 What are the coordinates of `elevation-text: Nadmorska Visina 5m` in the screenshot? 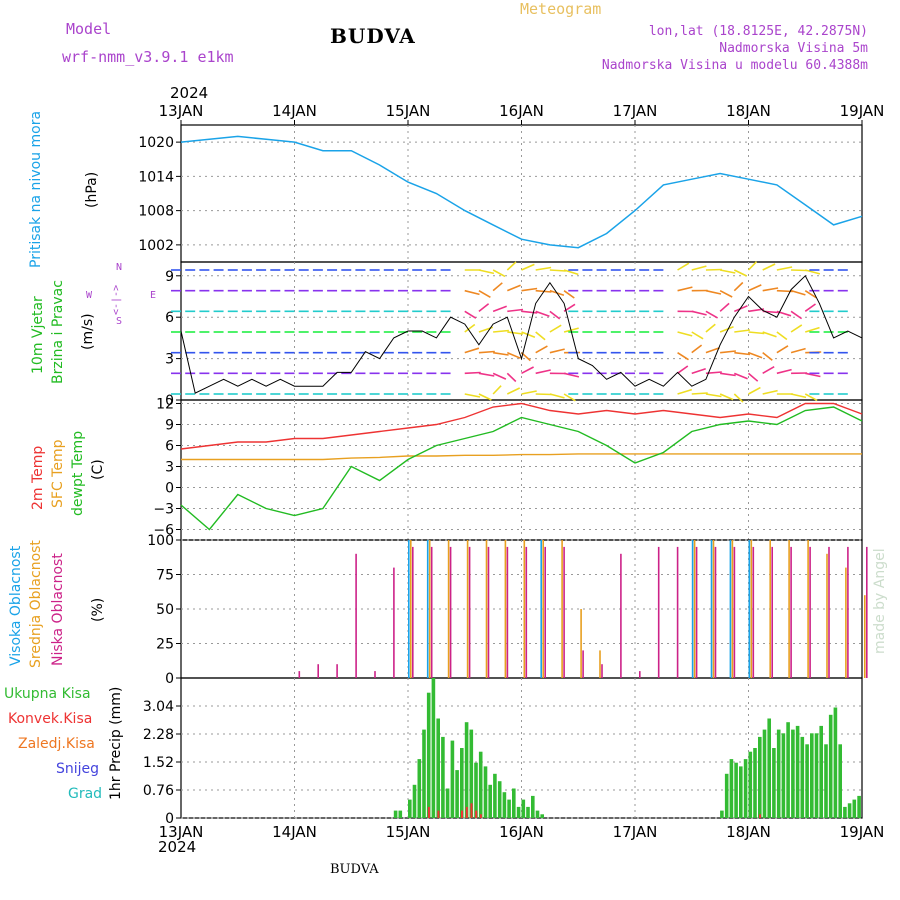 It's located at (793, 48).